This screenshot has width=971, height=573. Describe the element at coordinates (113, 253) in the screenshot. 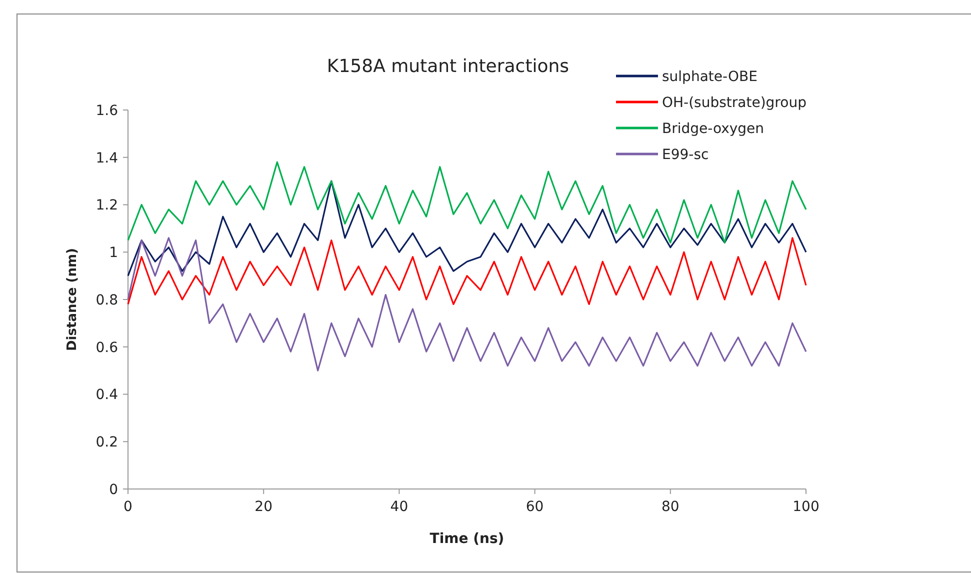

I see `y-tick-label: 1` at that location.